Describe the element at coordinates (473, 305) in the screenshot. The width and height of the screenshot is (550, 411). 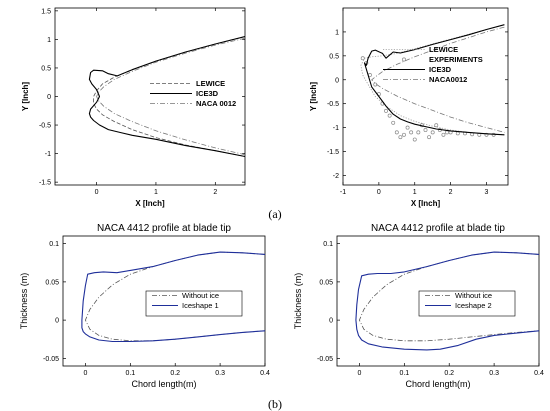
I see `legend-label: Iceshape 2` at that location.